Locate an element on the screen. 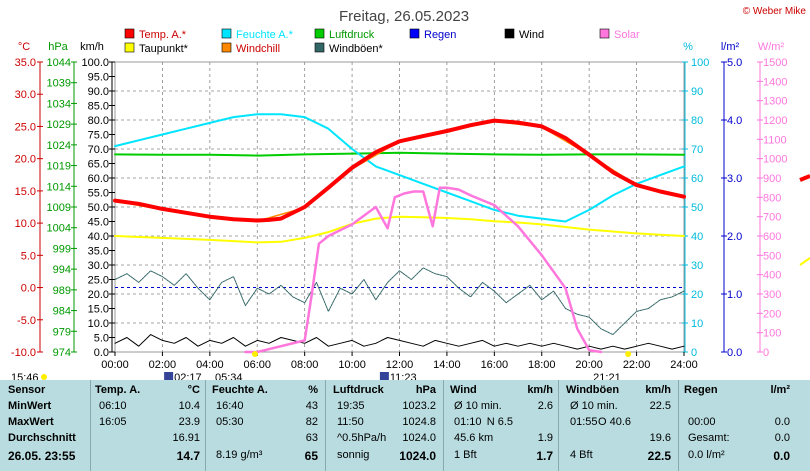 This screenshot has width=810, height=471. x-tick-label: 22:00 is located at coordinates (637, 365).